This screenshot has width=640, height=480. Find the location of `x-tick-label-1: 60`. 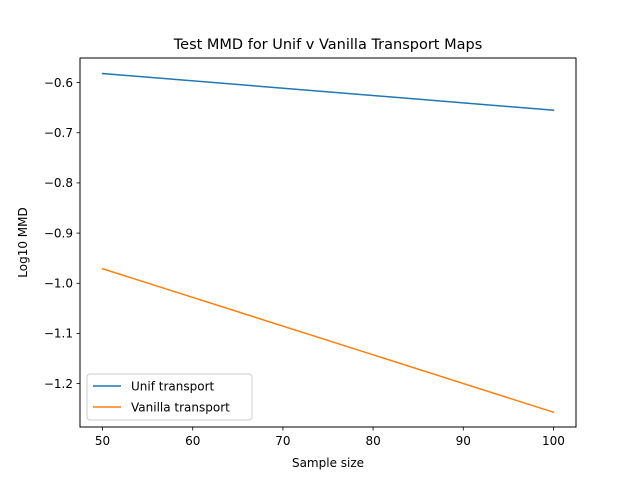

x-tick-label-1: 60 is located at coordinates (192, 441).